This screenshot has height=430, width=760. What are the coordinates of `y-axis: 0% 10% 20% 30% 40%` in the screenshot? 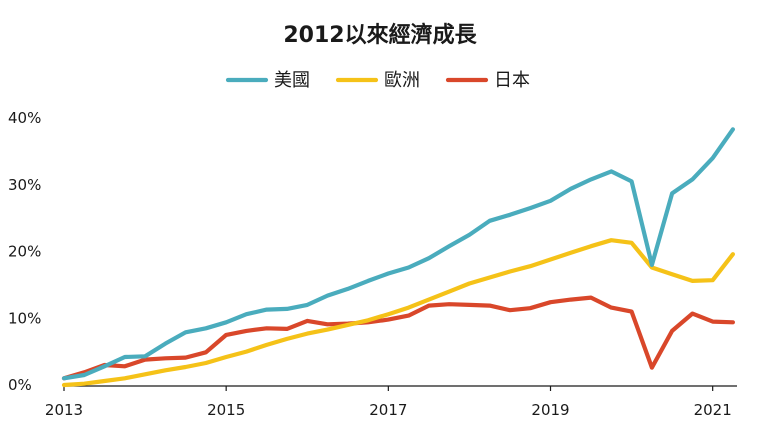 It's located at (24, 251).